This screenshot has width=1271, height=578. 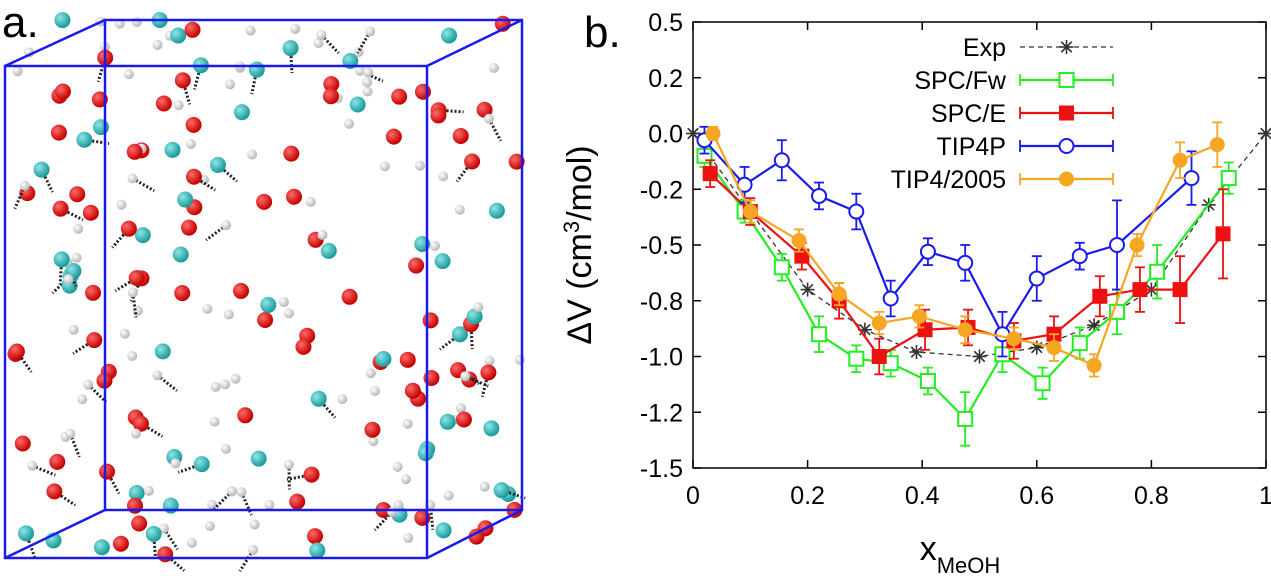 I want to click on y-tick-label: -0.2, so click(x=661, y=190).